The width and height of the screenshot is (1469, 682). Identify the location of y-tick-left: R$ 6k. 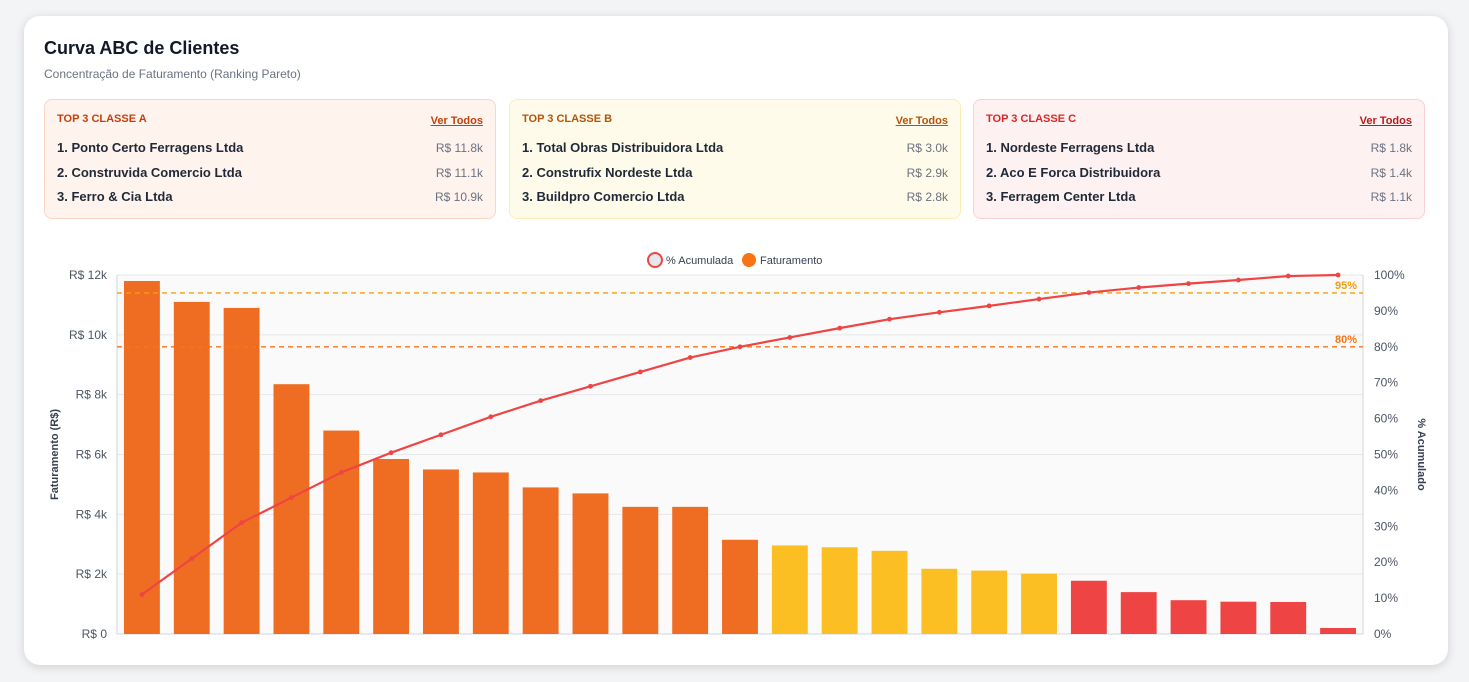
(92, 455).